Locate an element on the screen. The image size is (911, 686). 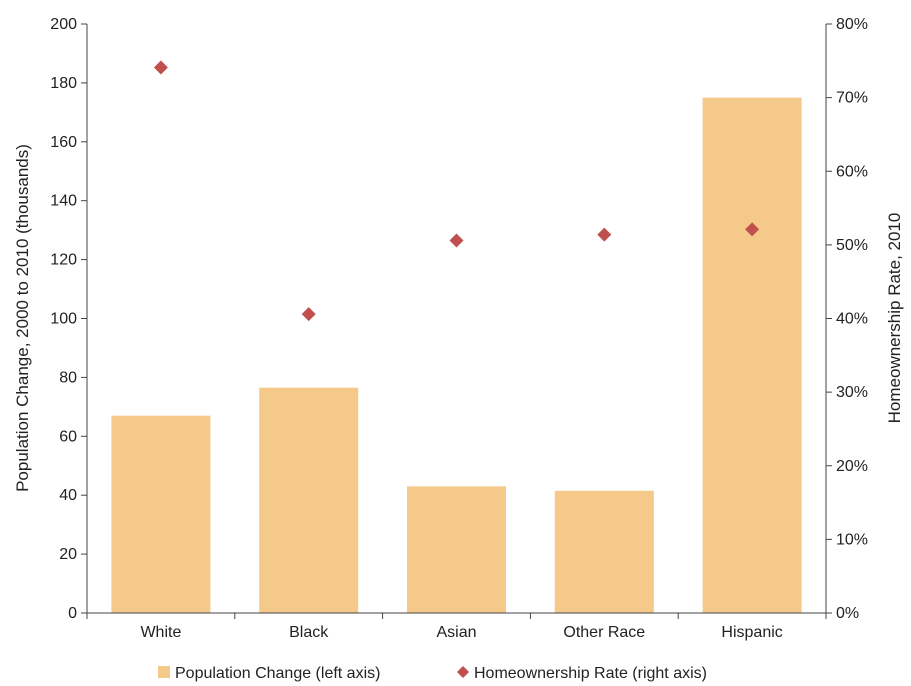
right-axis-title: Homeownership Rate, 2010 is located at coordinates (894, 318).